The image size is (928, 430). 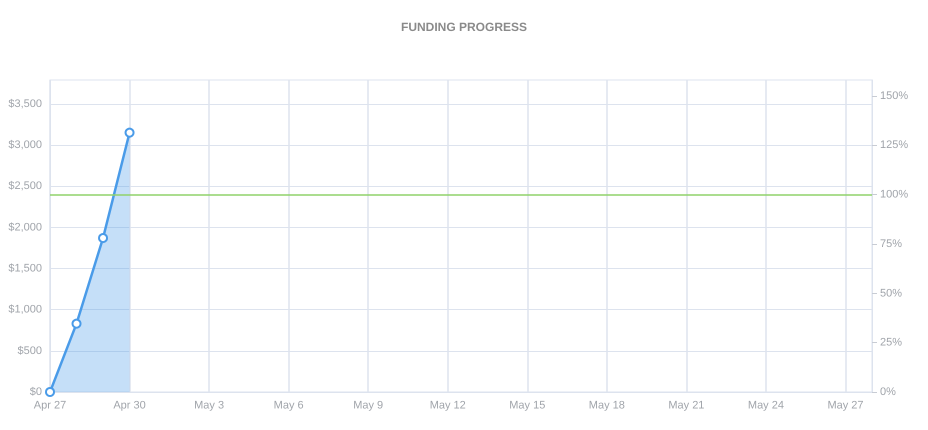 What do you see at coordinates (25, 310) in the screenshot?
I see `y-tick-label: $1,000` at bounding box center [25, 310].